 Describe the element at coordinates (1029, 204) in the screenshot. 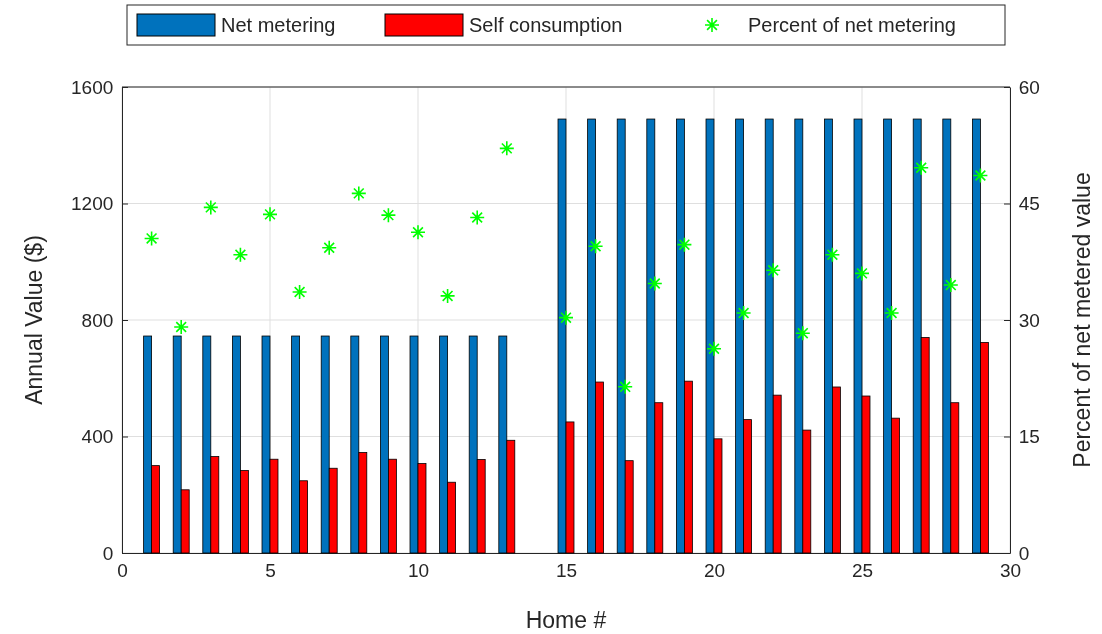

I see `y2-tick-label: 45` at that location.